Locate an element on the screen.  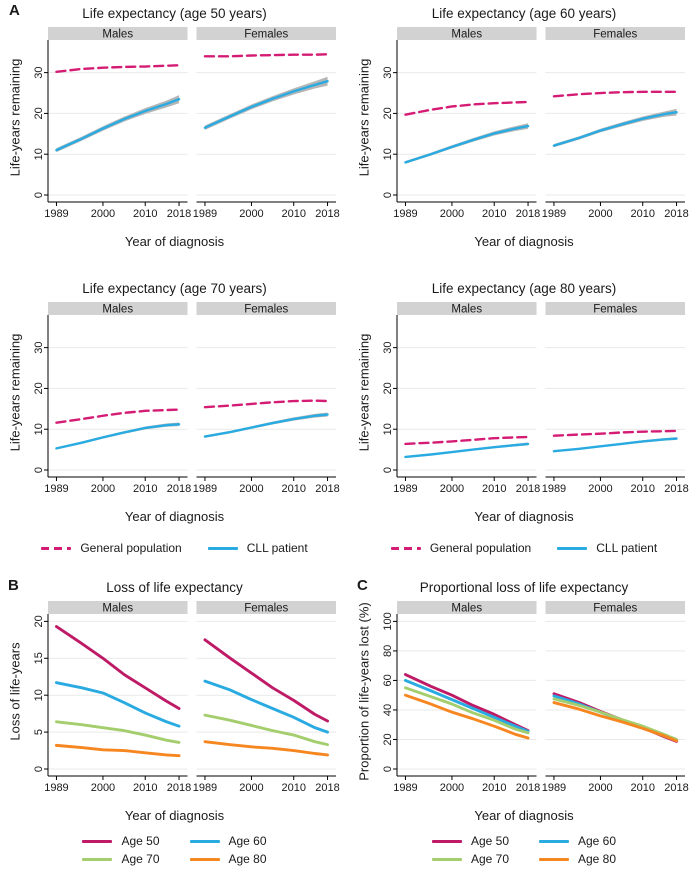
legend-label-age-70: Age 70 is located at coordinates (489, 859).